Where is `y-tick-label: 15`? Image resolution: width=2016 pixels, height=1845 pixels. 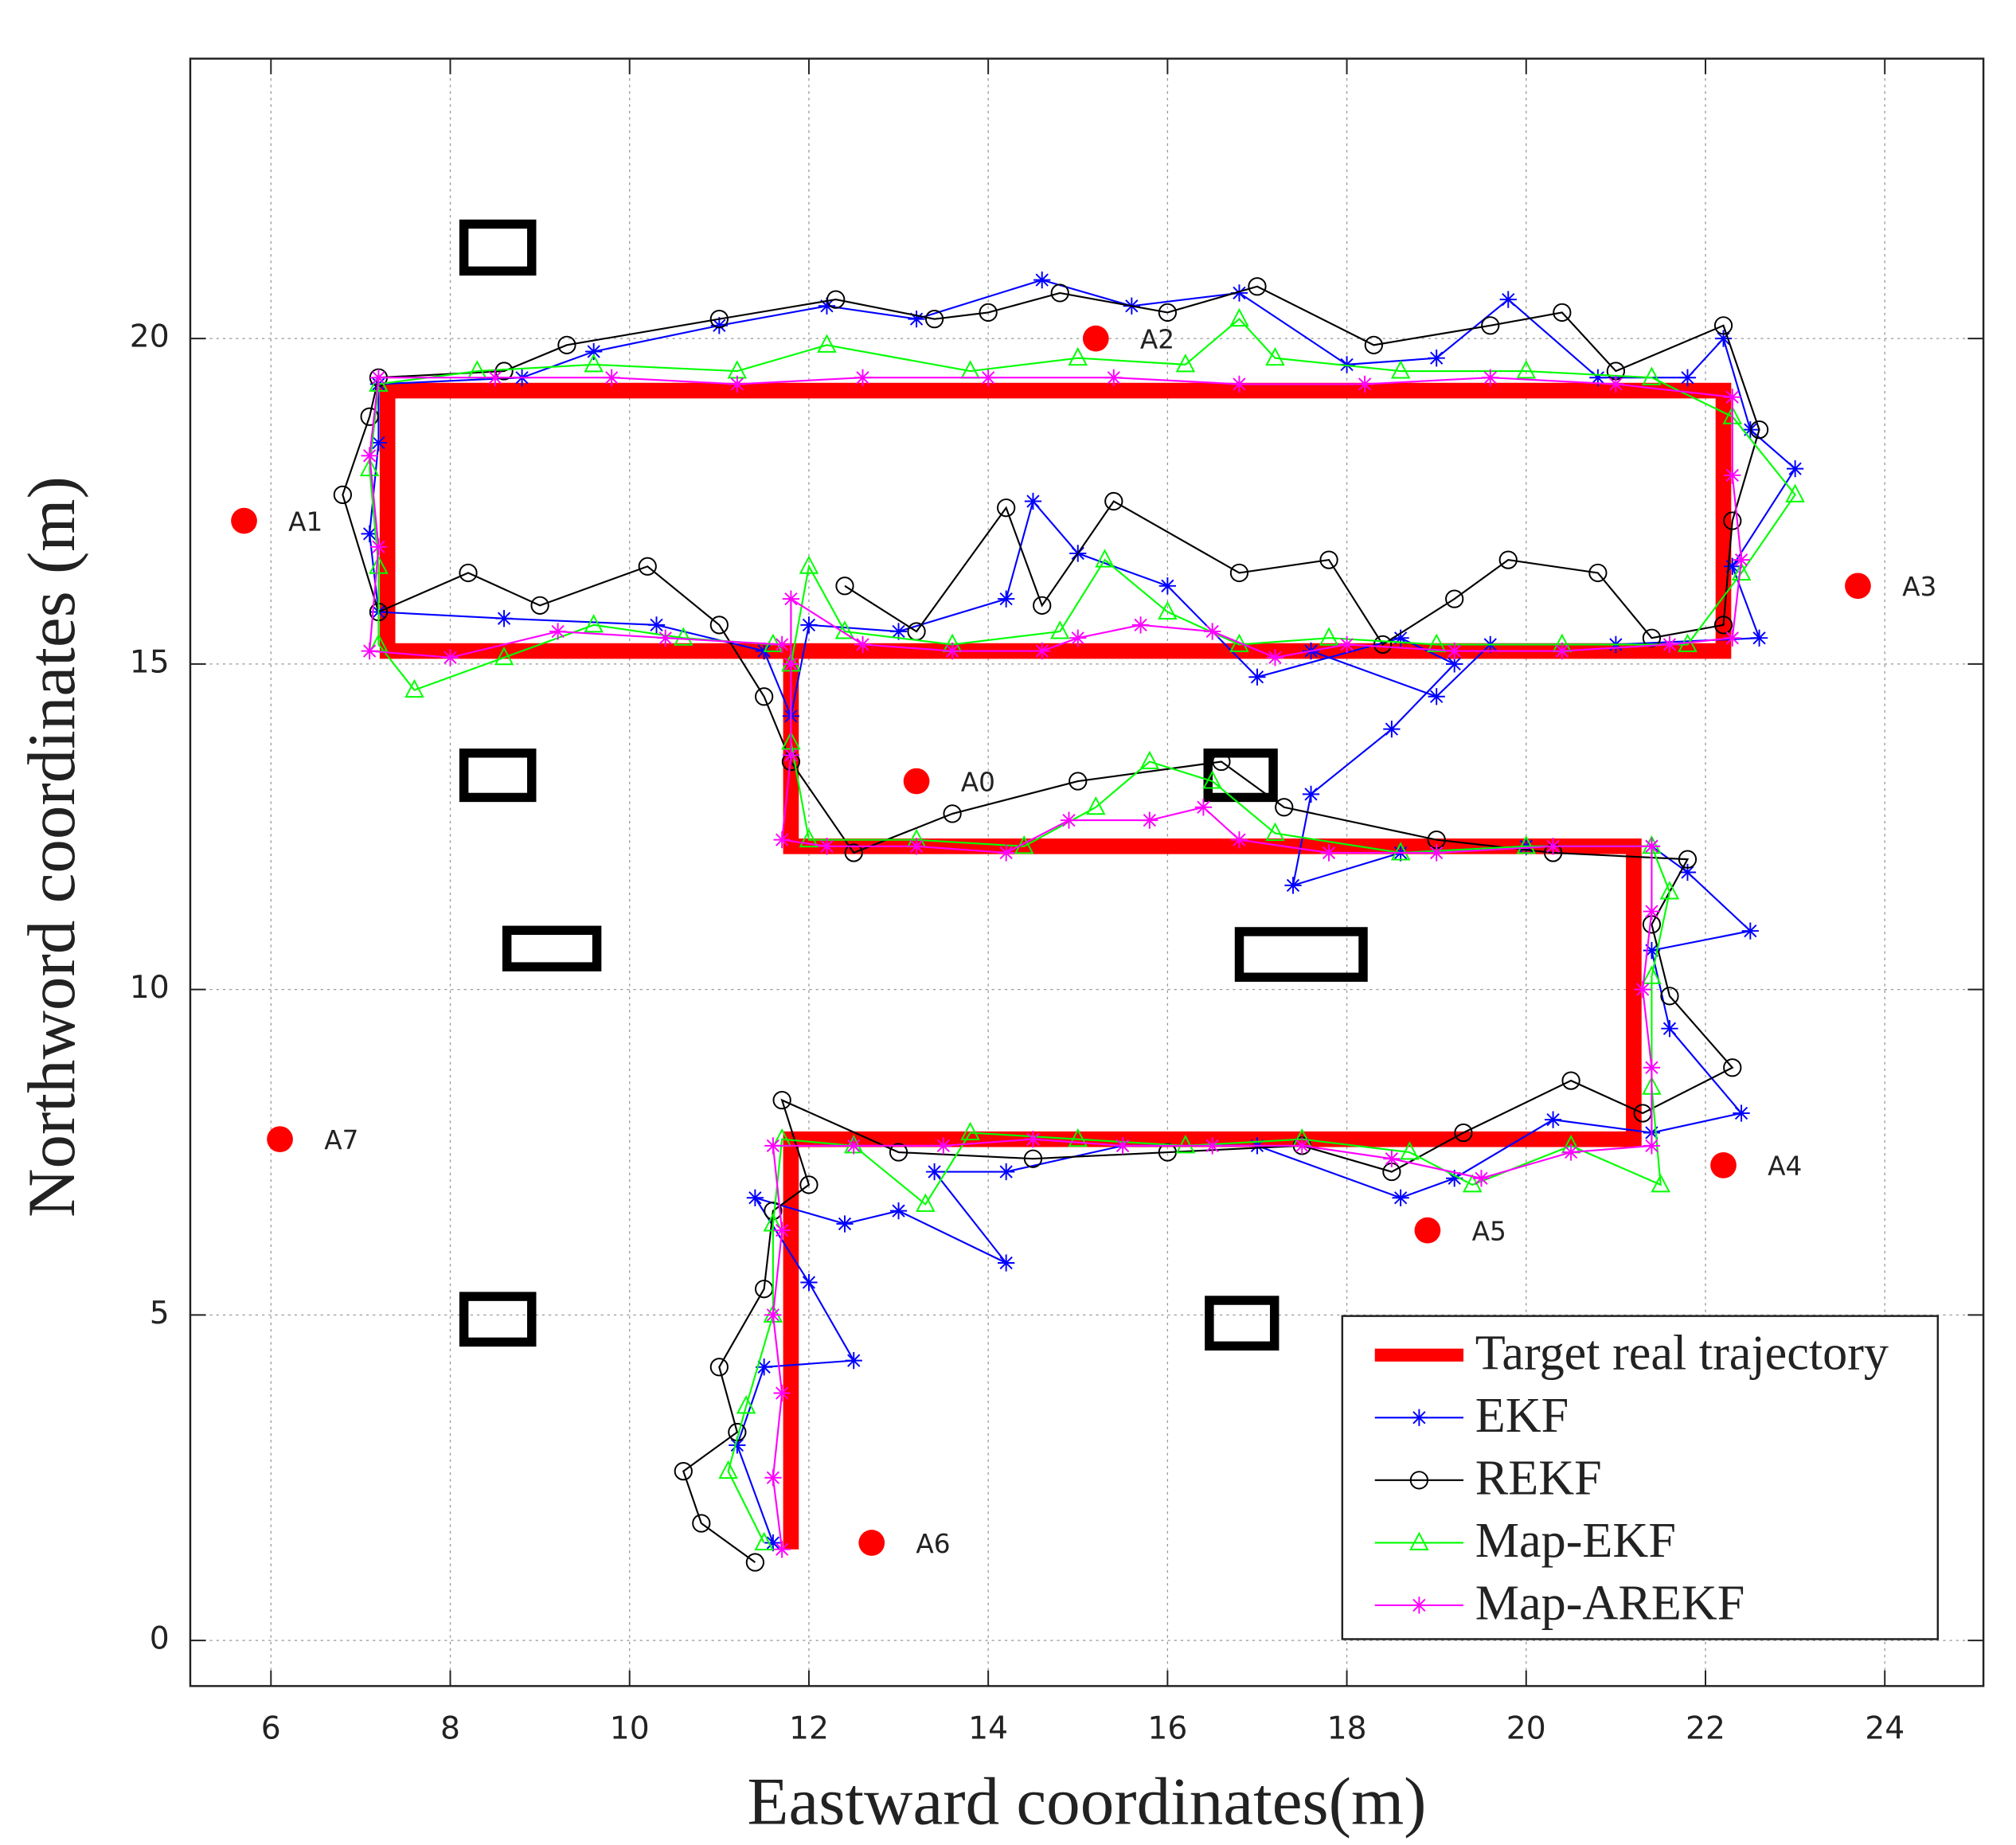
y-tick-label: 15 is located at coordinates (150, 662).